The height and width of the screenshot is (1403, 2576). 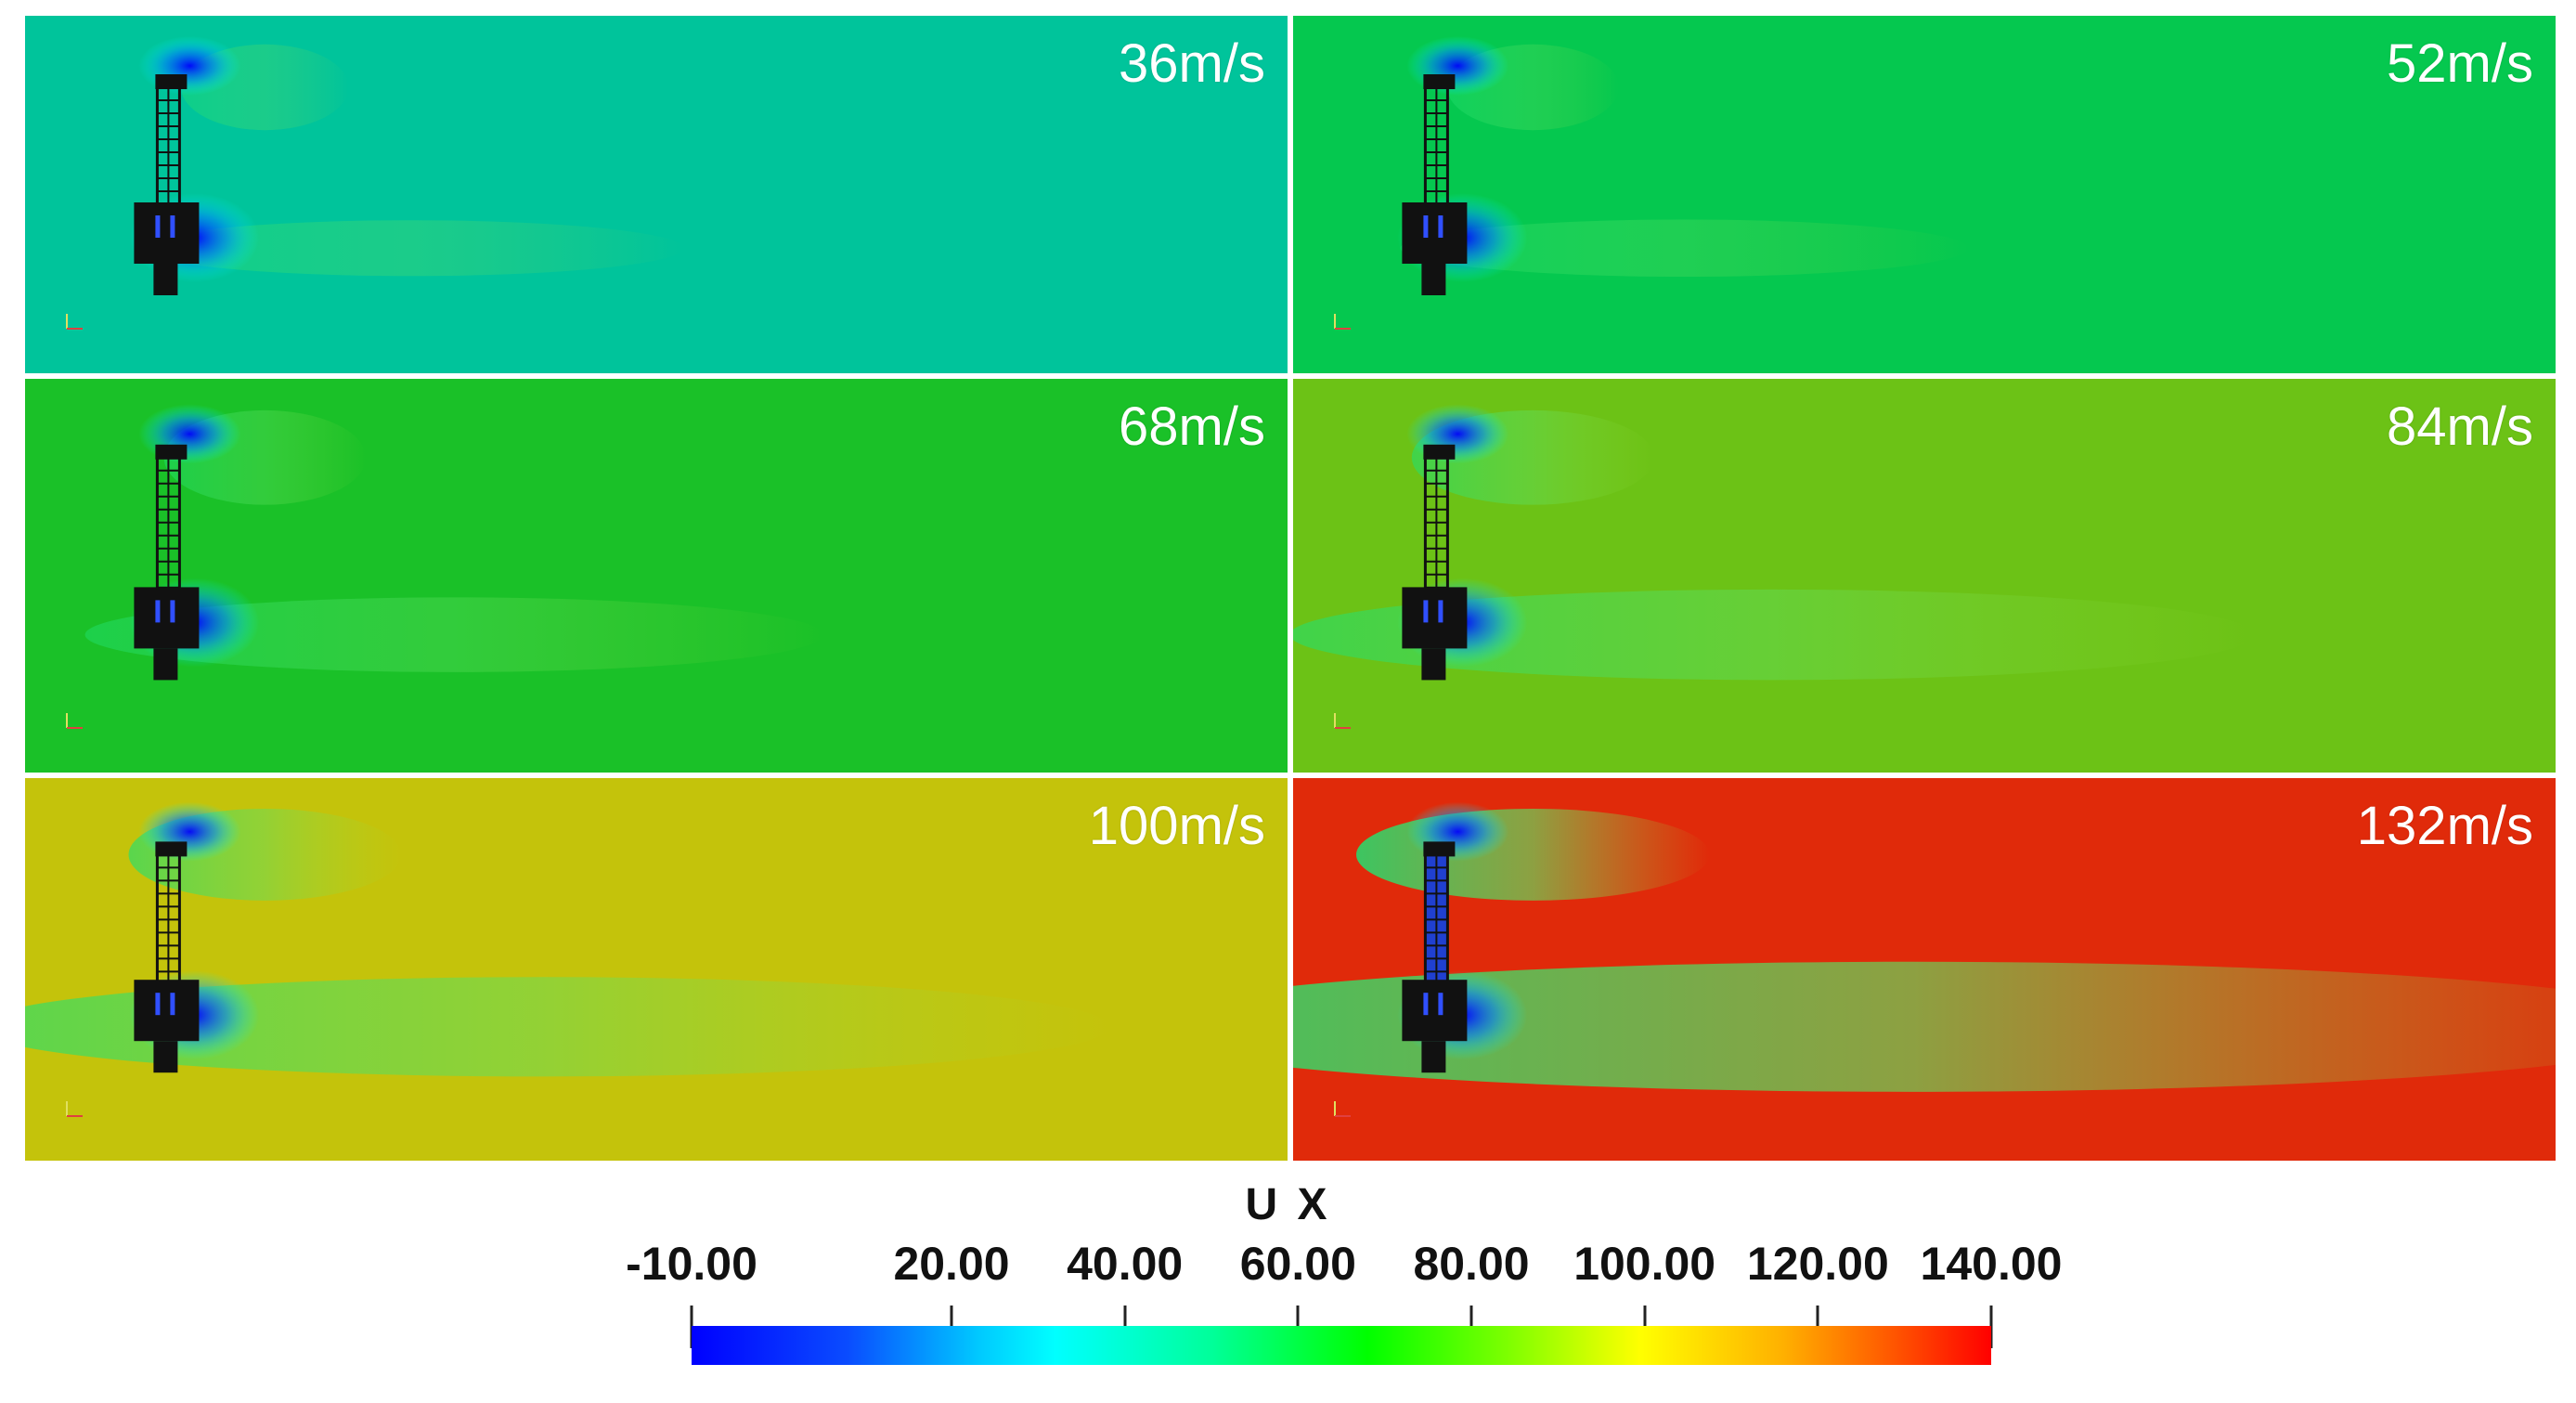 I want to click on velocity-panel: 100m/s, so click(x=656, y=970).